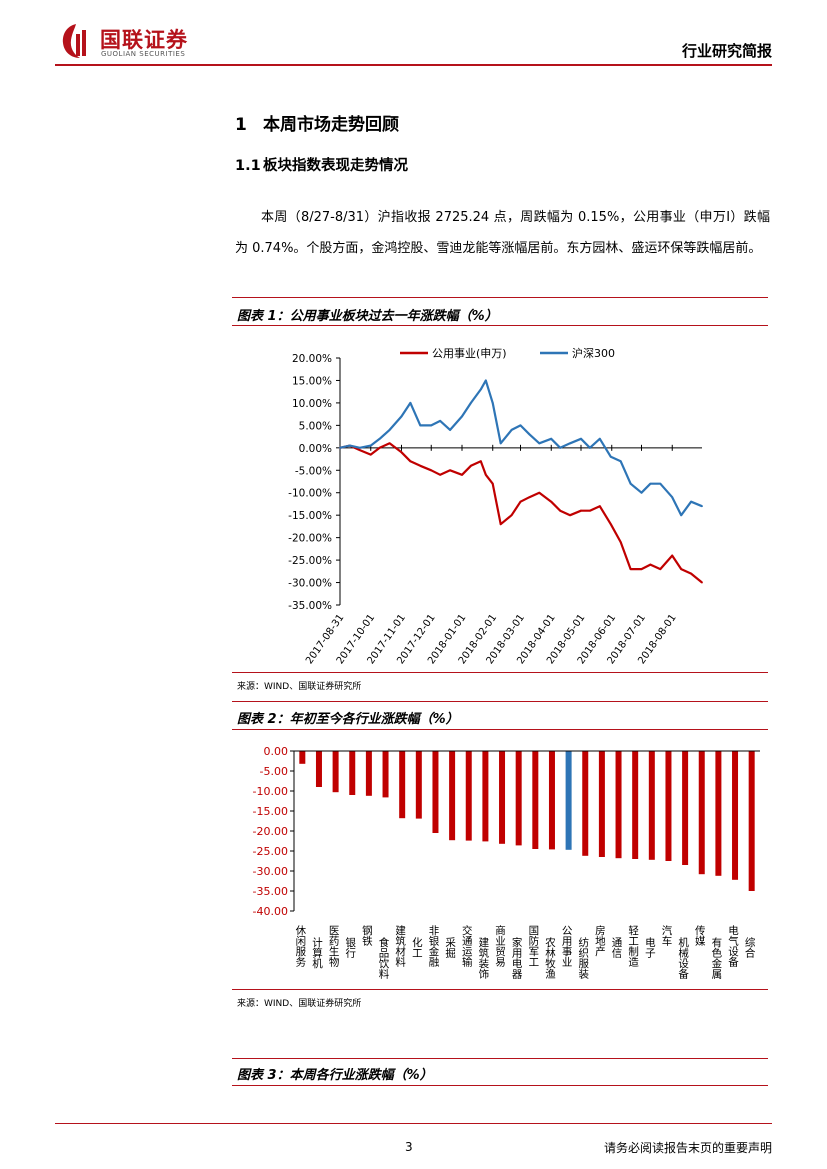  Describe the element at coordinates (683, 958) in the screenshot. I see `x-tick-label: 机械设备` at that location.